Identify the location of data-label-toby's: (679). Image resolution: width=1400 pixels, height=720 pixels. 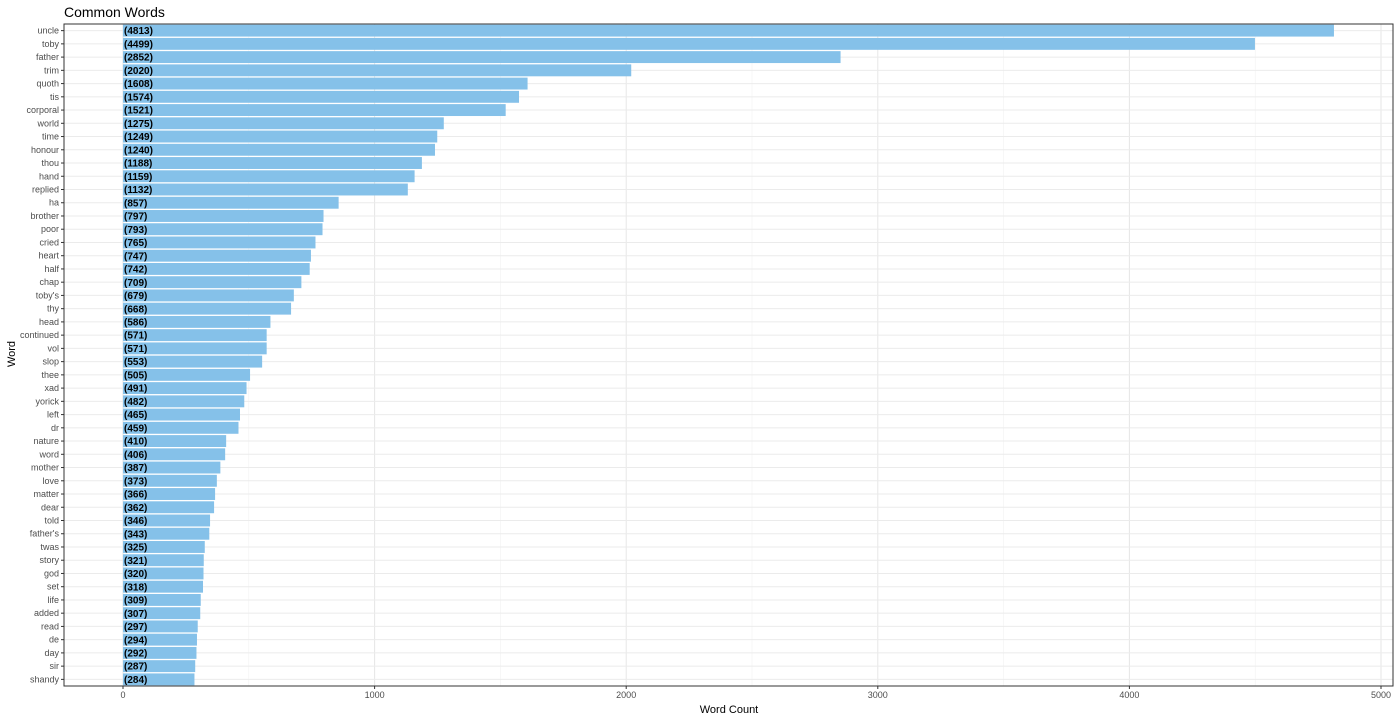
(135, 296).